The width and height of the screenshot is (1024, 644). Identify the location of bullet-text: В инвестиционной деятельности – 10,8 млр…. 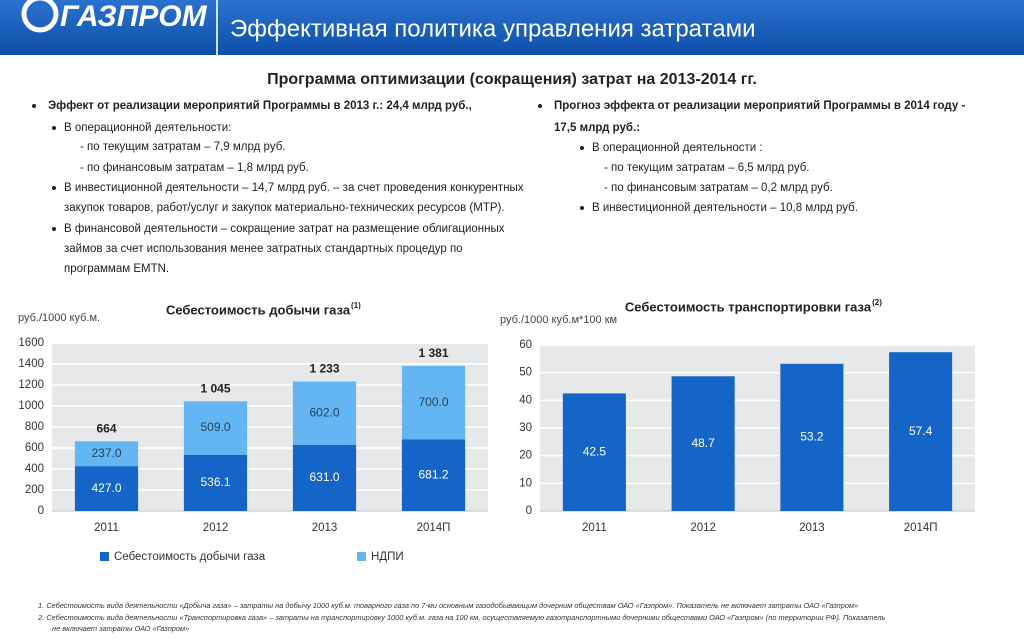
(725, 208).